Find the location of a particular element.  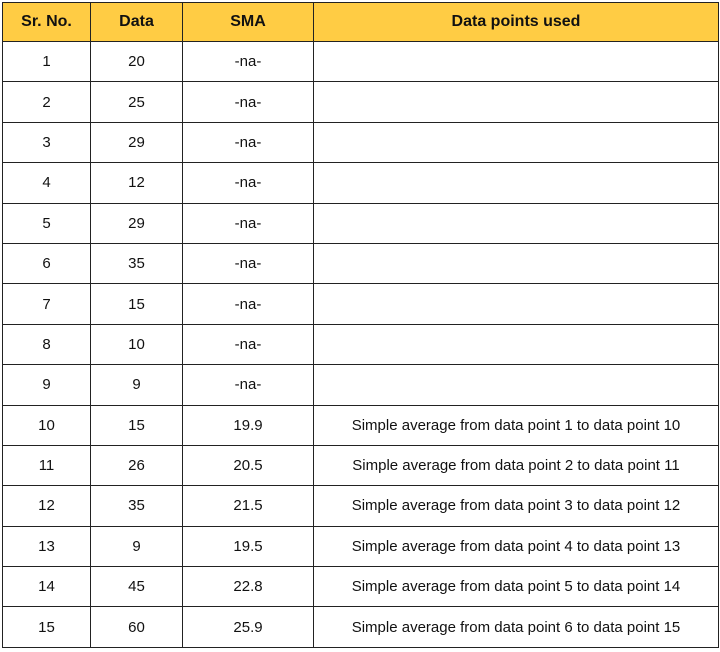

sr-no-cell: 15 is located at coordinates (46, 627).